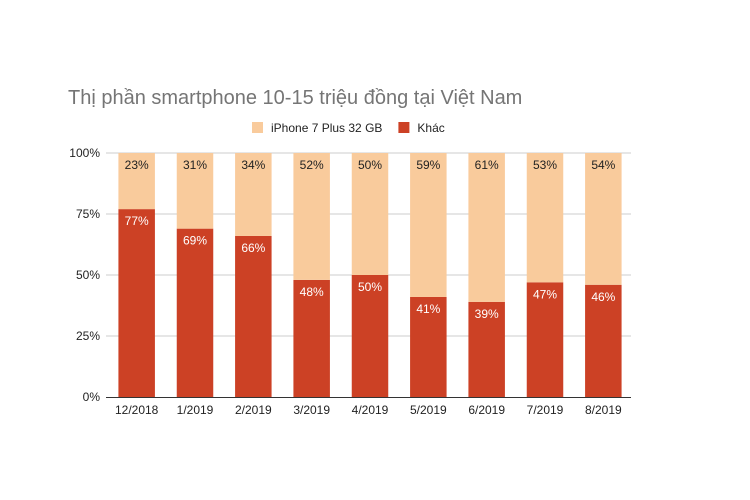 The image size is (750, 500). What do you see at coordinates (88, 214) in the screenshot?
I see `y-tick-label: 75%` at bounding box center [88, 214].